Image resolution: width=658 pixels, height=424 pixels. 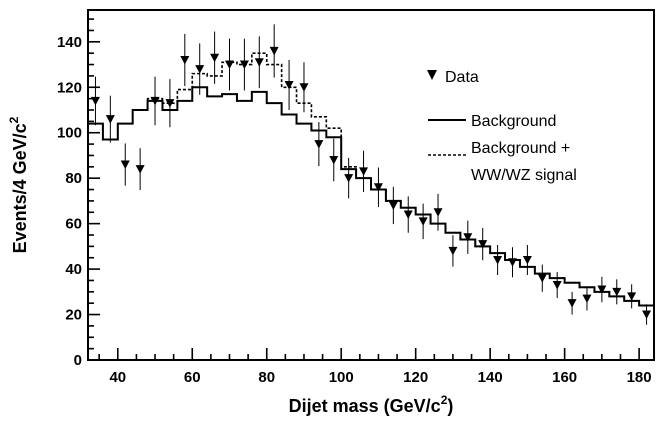 I want to click on x-tick-label: 40, so click(x=117, y=377).